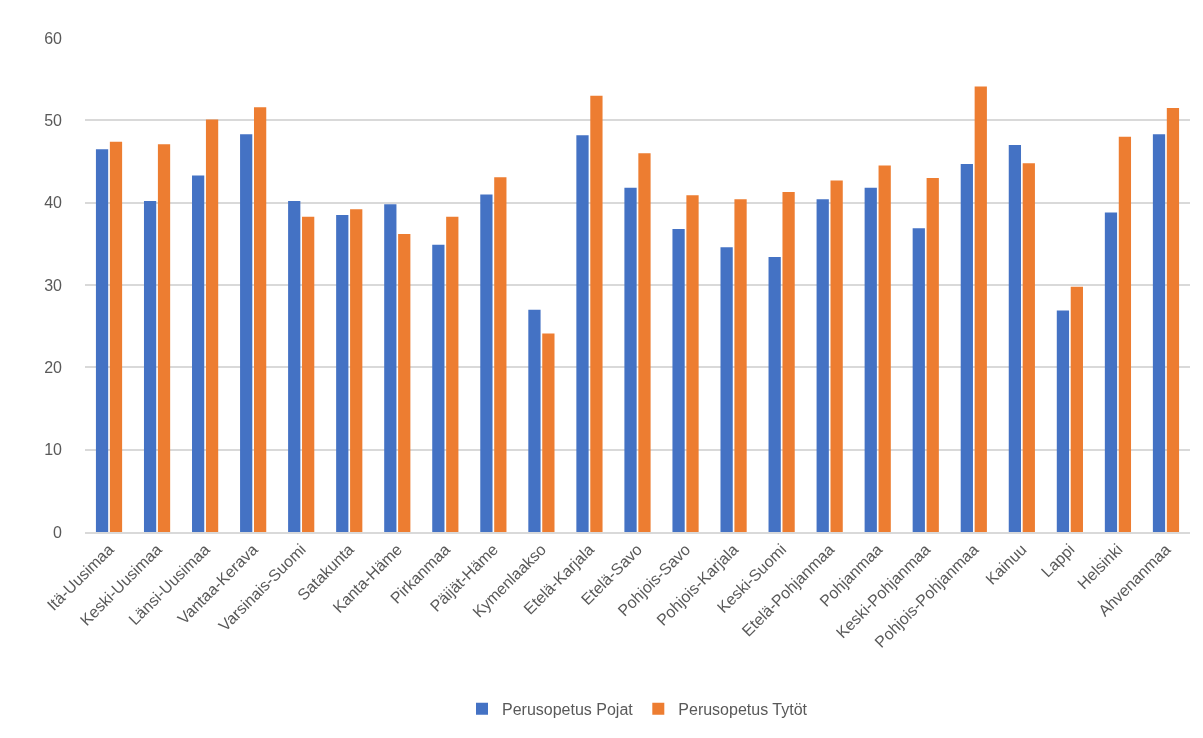 This screenshot has height=738, width=1203. What do you see at coordinates (53, 203) in the screenshot?
I see `y-tick-label: 40` at bounding box center [53, 203].